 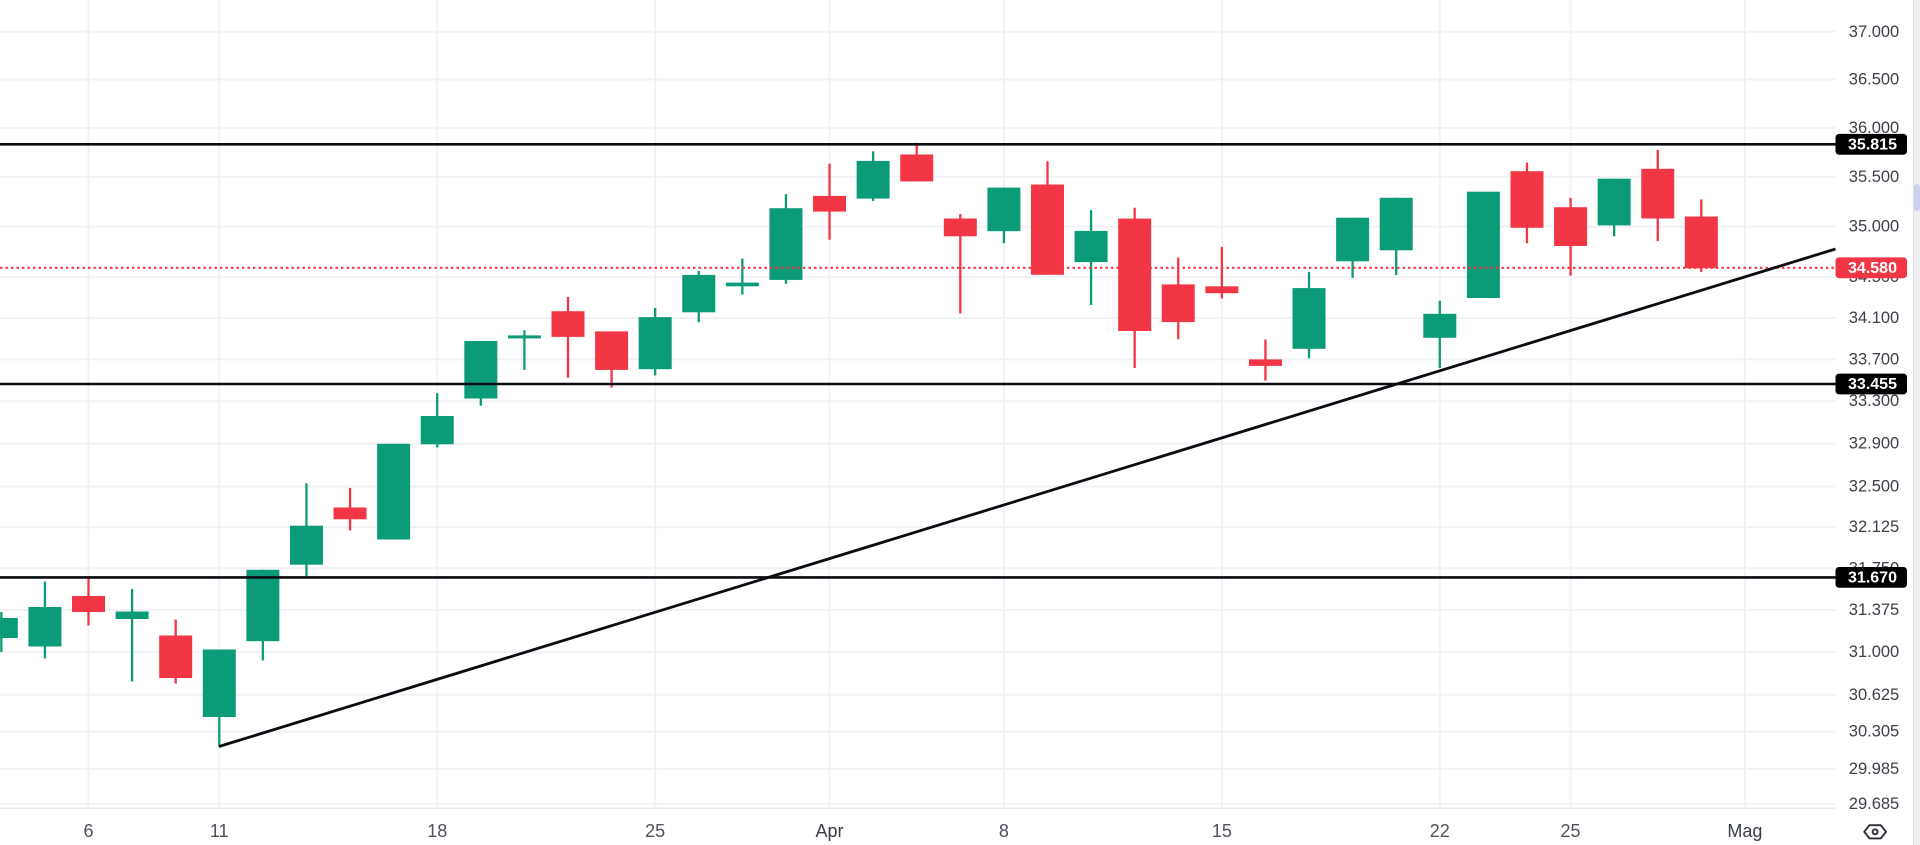 I want to click on svg-text: 30.625, so click(x=1874, y=695).